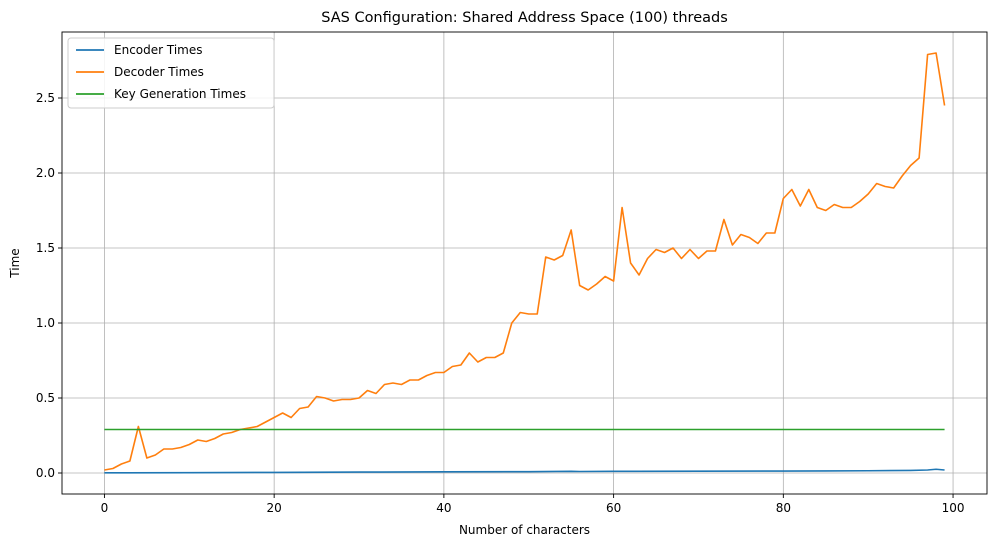 This screenshot has width=1001, height=547. What do you see at coordinates (274, 508) in the screenshot?
I see `x-tick-label: 20` at bounding box center [274, 508].